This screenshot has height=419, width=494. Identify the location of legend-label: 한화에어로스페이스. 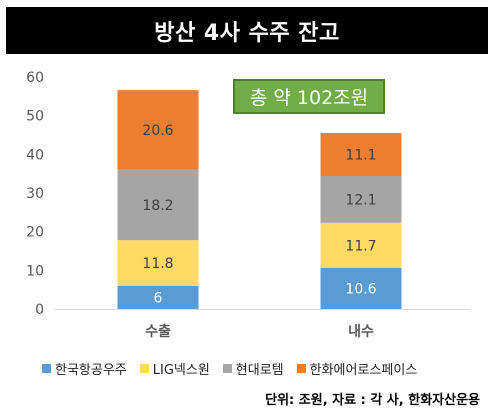
(363, 370).